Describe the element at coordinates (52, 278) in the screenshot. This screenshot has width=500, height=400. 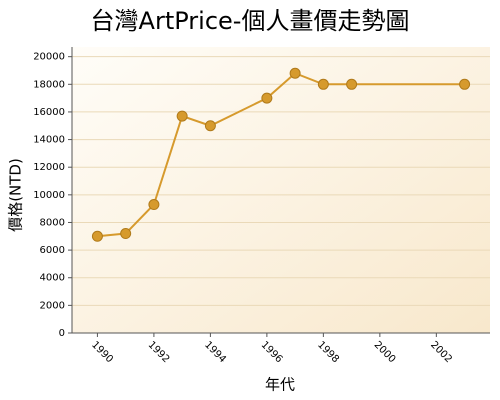
I see `y-tick-label: 4000` at that location.